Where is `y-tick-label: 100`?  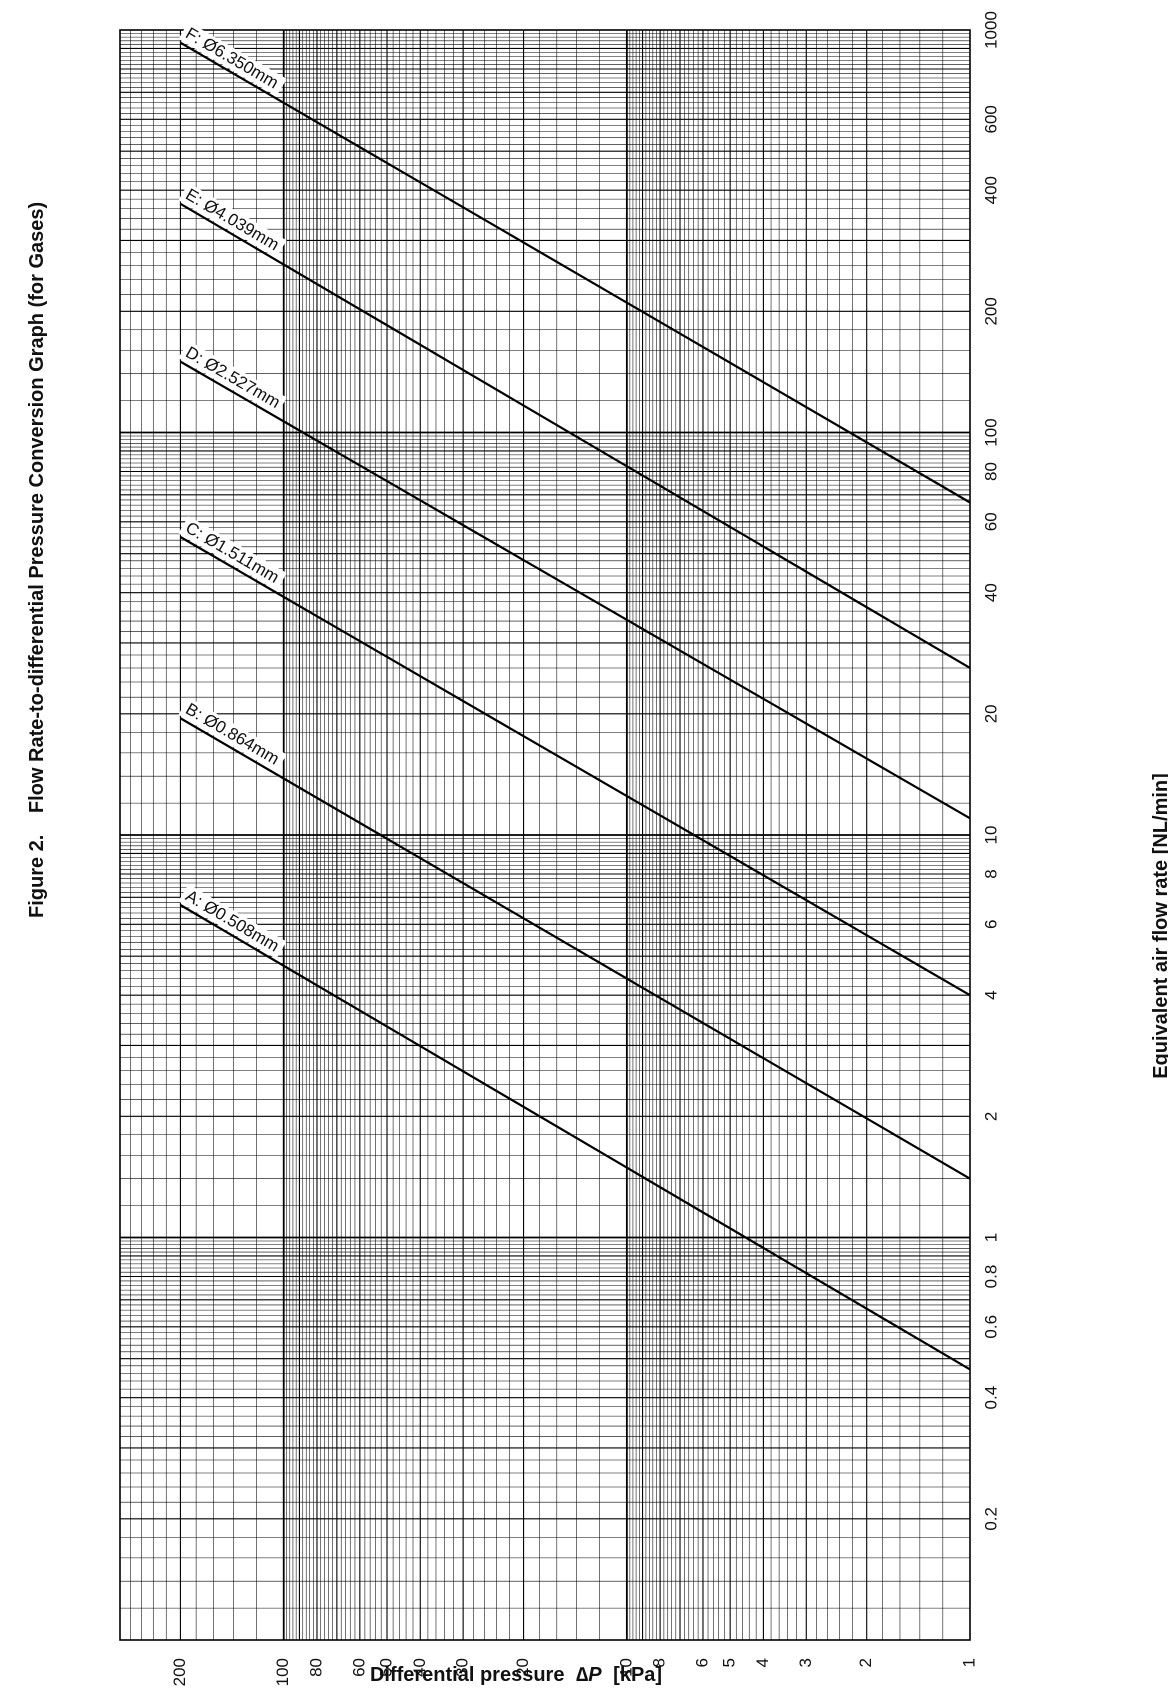
y-tick-label: 100 is located at coordinates (282, 1672).